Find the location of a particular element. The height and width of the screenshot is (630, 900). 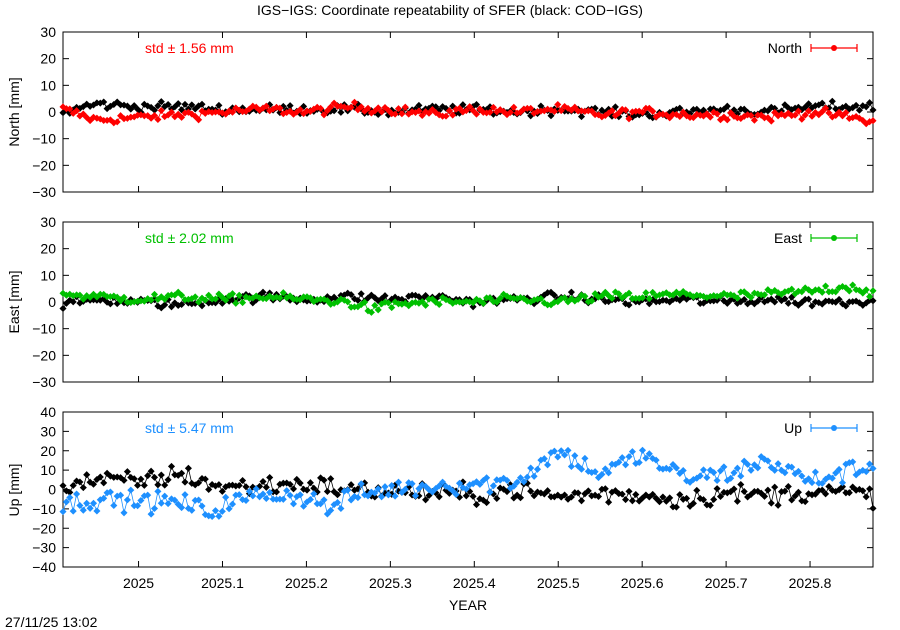

legend-marker is located at coordinates (834, 48).